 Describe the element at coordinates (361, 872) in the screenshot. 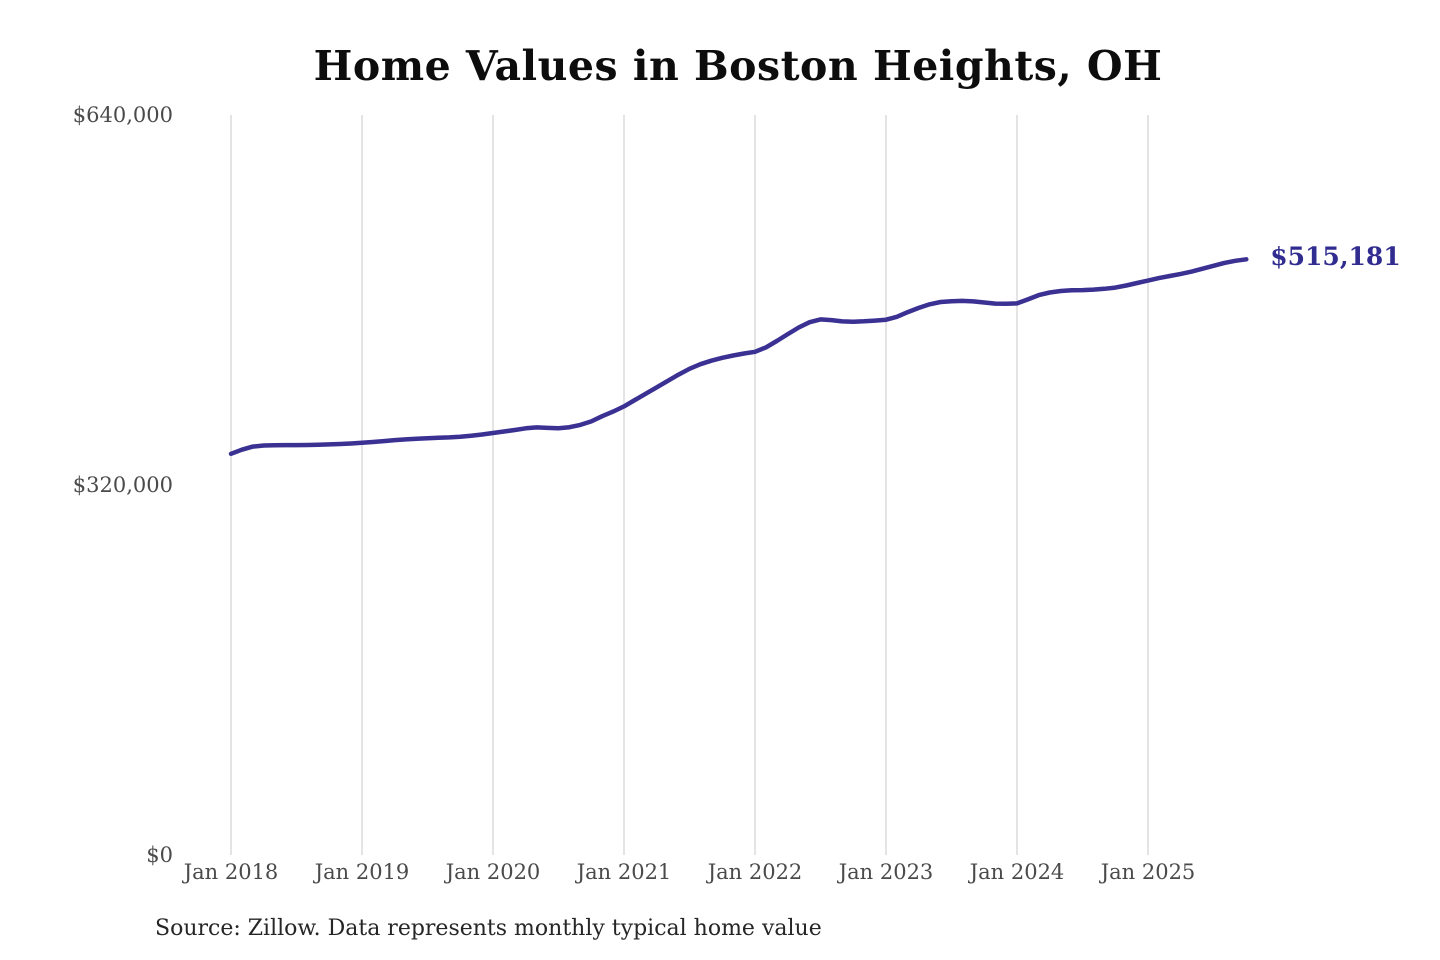

I see `x-tick-jan-2019: Jan 2019` at that location.